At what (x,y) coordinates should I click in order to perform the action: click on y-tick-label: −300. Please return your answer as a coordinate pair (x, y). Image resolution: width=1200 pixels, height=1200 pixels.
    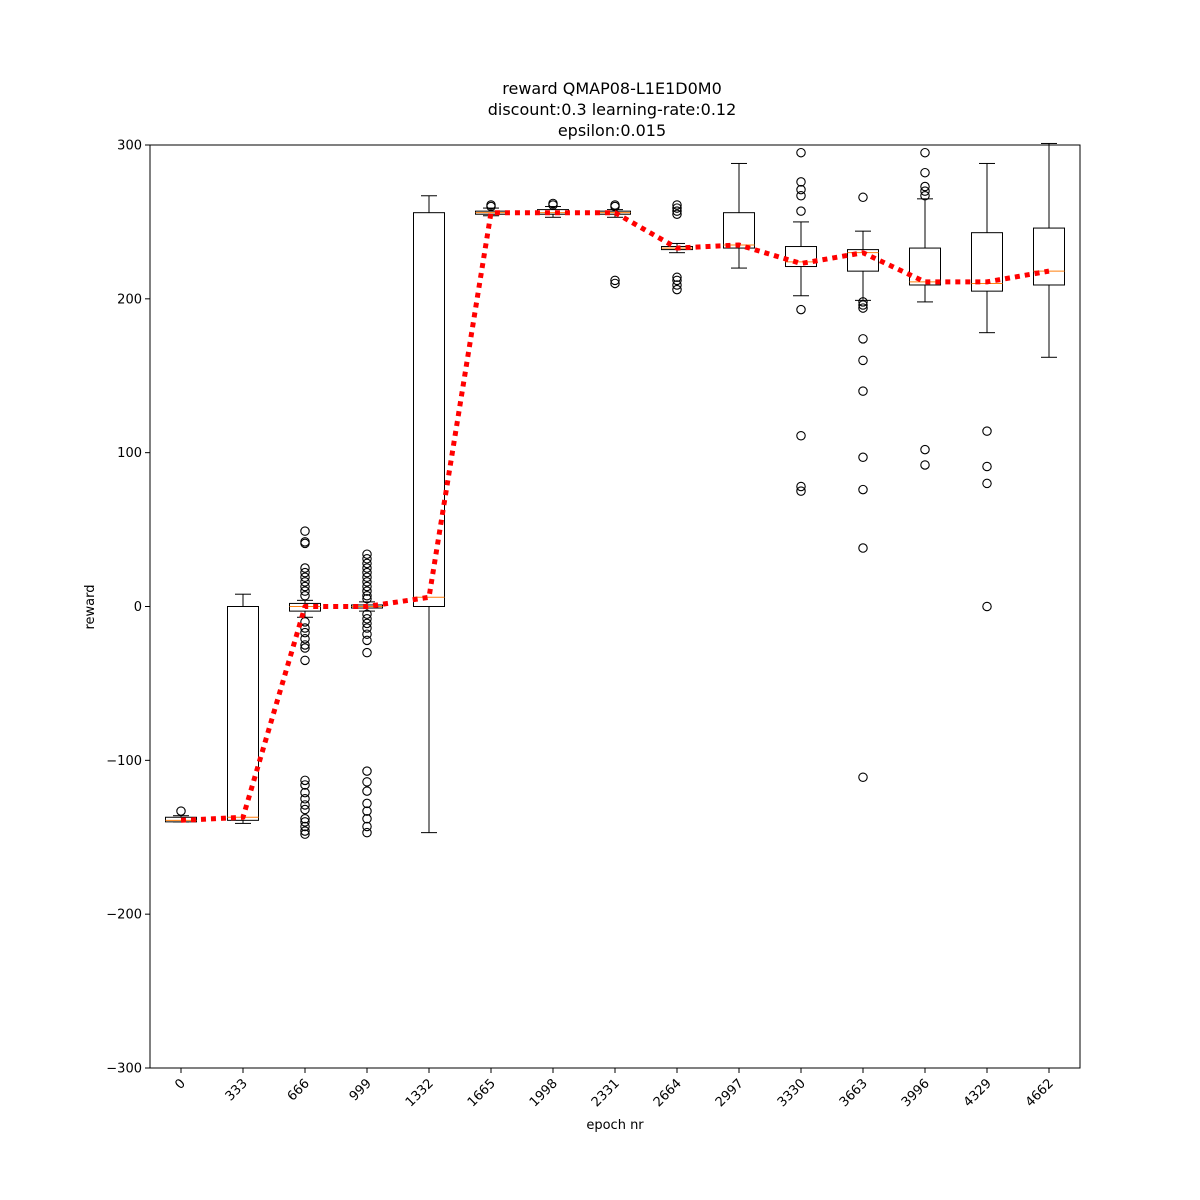
    Looking at the image, I should click on (124, 1069).